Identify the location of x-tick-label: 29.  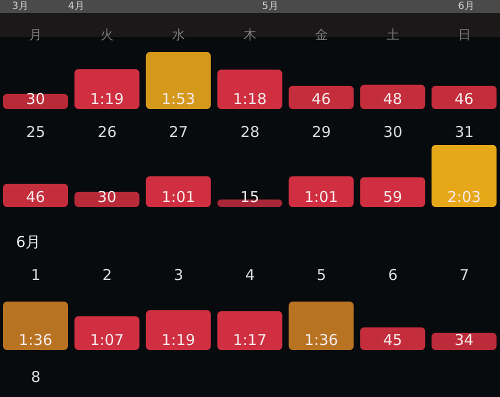
(321, 132).